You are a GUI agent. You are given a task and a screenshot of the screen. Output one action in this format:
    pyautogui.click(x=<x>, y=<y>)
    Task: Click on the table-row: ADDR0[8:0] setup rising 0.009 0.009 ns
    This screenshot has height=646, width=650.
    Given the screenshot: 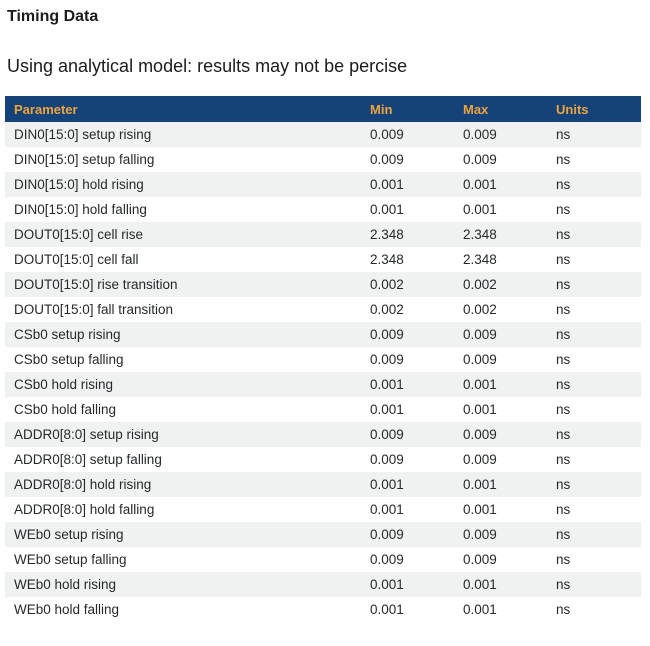 What is the action you would take?
    pyautogui.click(x=323, y=434)
    